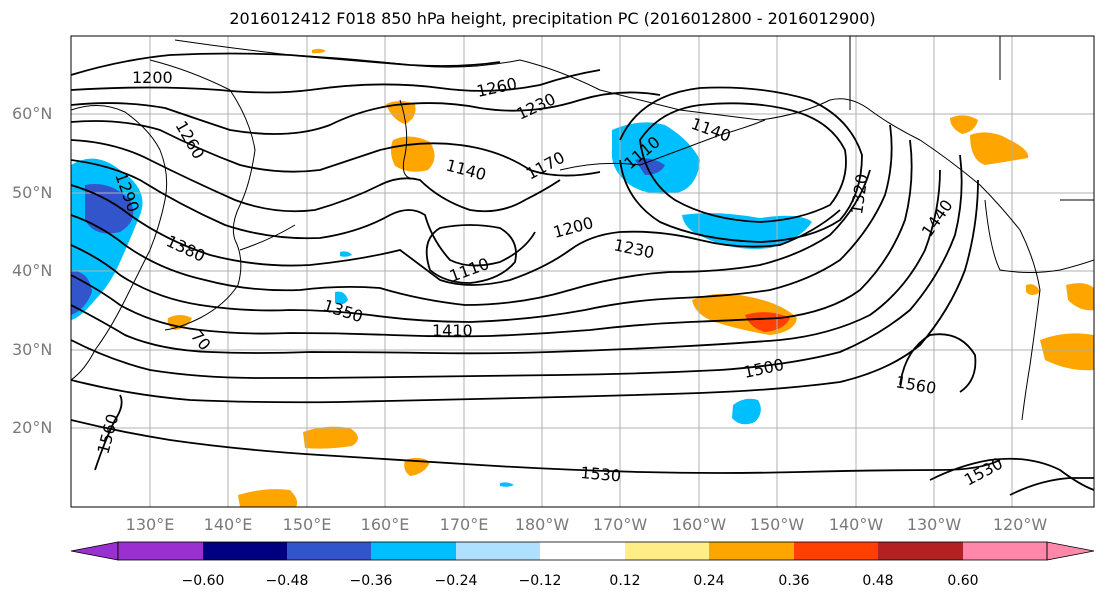 This screenshot has width=1105, height=601. Describe the element at coordinates (794, 581) in the screenshot. I see `colorbar-tick-label: 0.36` at that location.